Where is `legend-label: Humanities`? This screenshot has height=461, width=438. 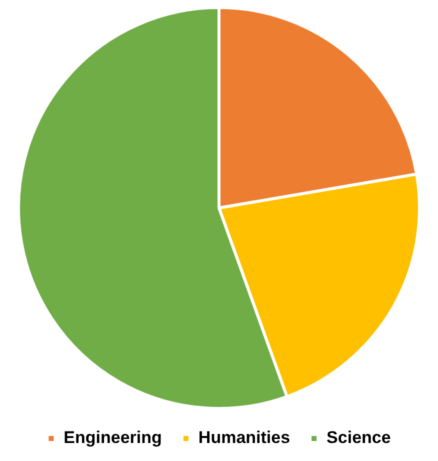 legend-label: Humanities is located at coordinates (244, 438).